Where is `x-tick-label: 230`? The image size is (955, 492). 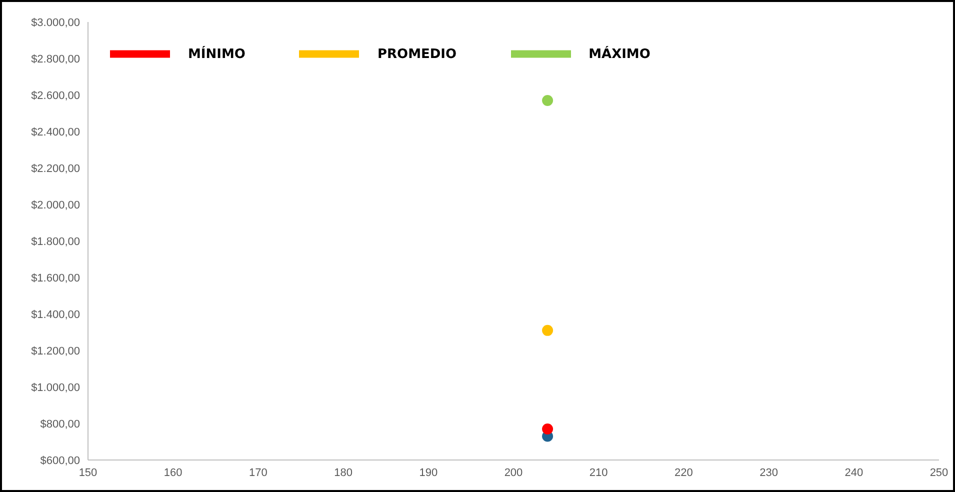 x-tick-label: 230 is located at coordinates (769, 472).